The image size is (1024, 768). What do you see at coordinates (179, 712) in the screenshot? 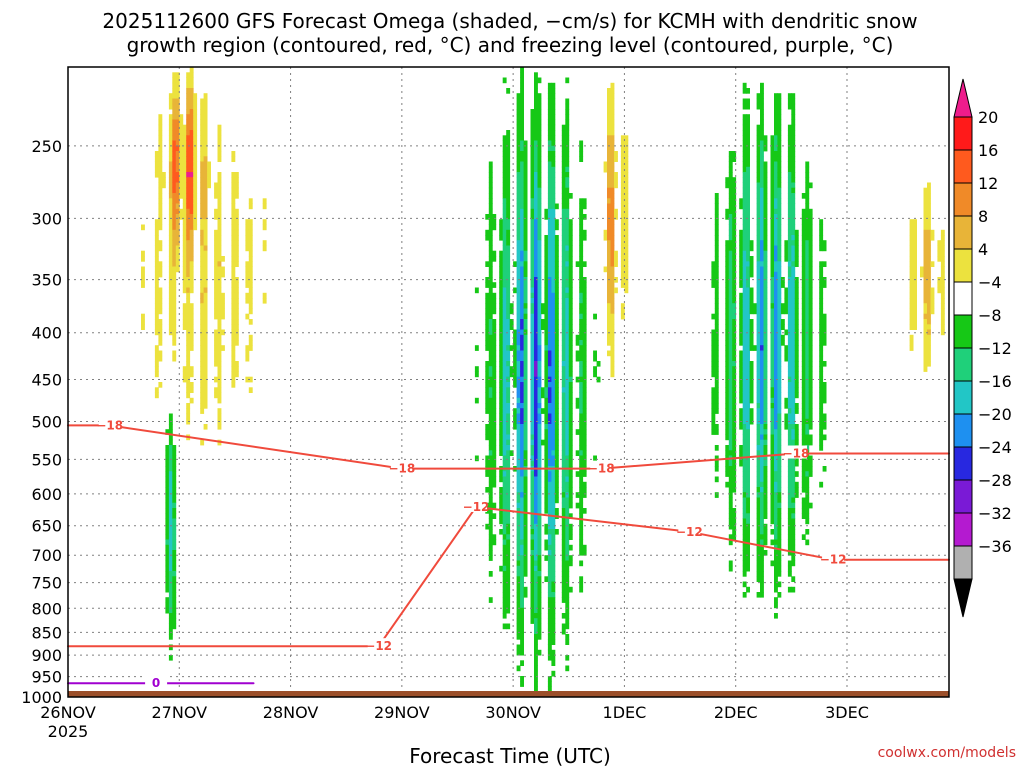
I see `x-tick-label: 27NOV` at bounding box center [179, 712].